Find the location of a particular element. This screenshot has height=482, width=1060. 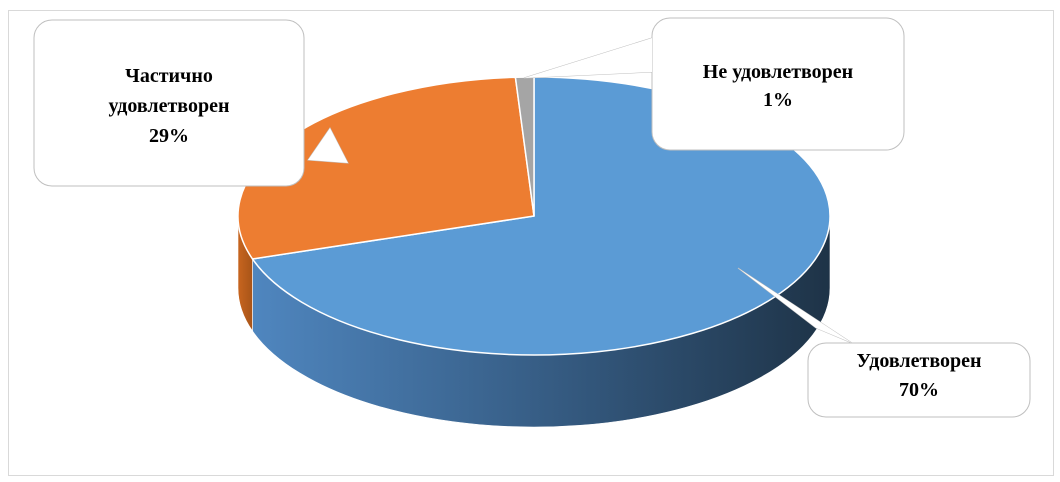

data-label-category: Частично is located at coordinates (169, 76).